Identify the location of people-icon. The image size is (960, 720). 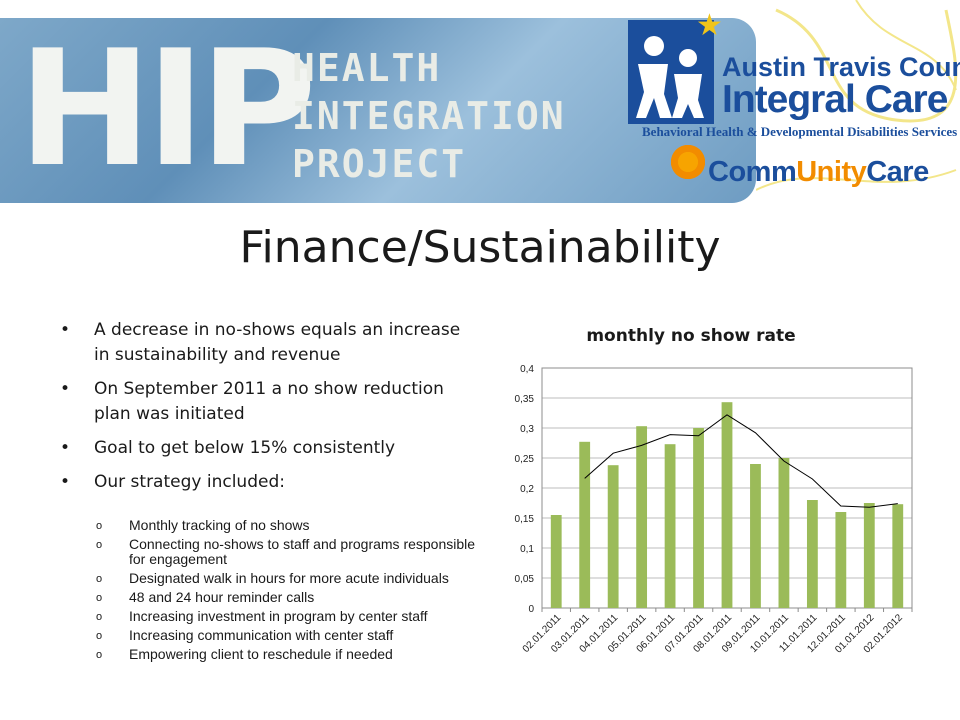
(670, 77).